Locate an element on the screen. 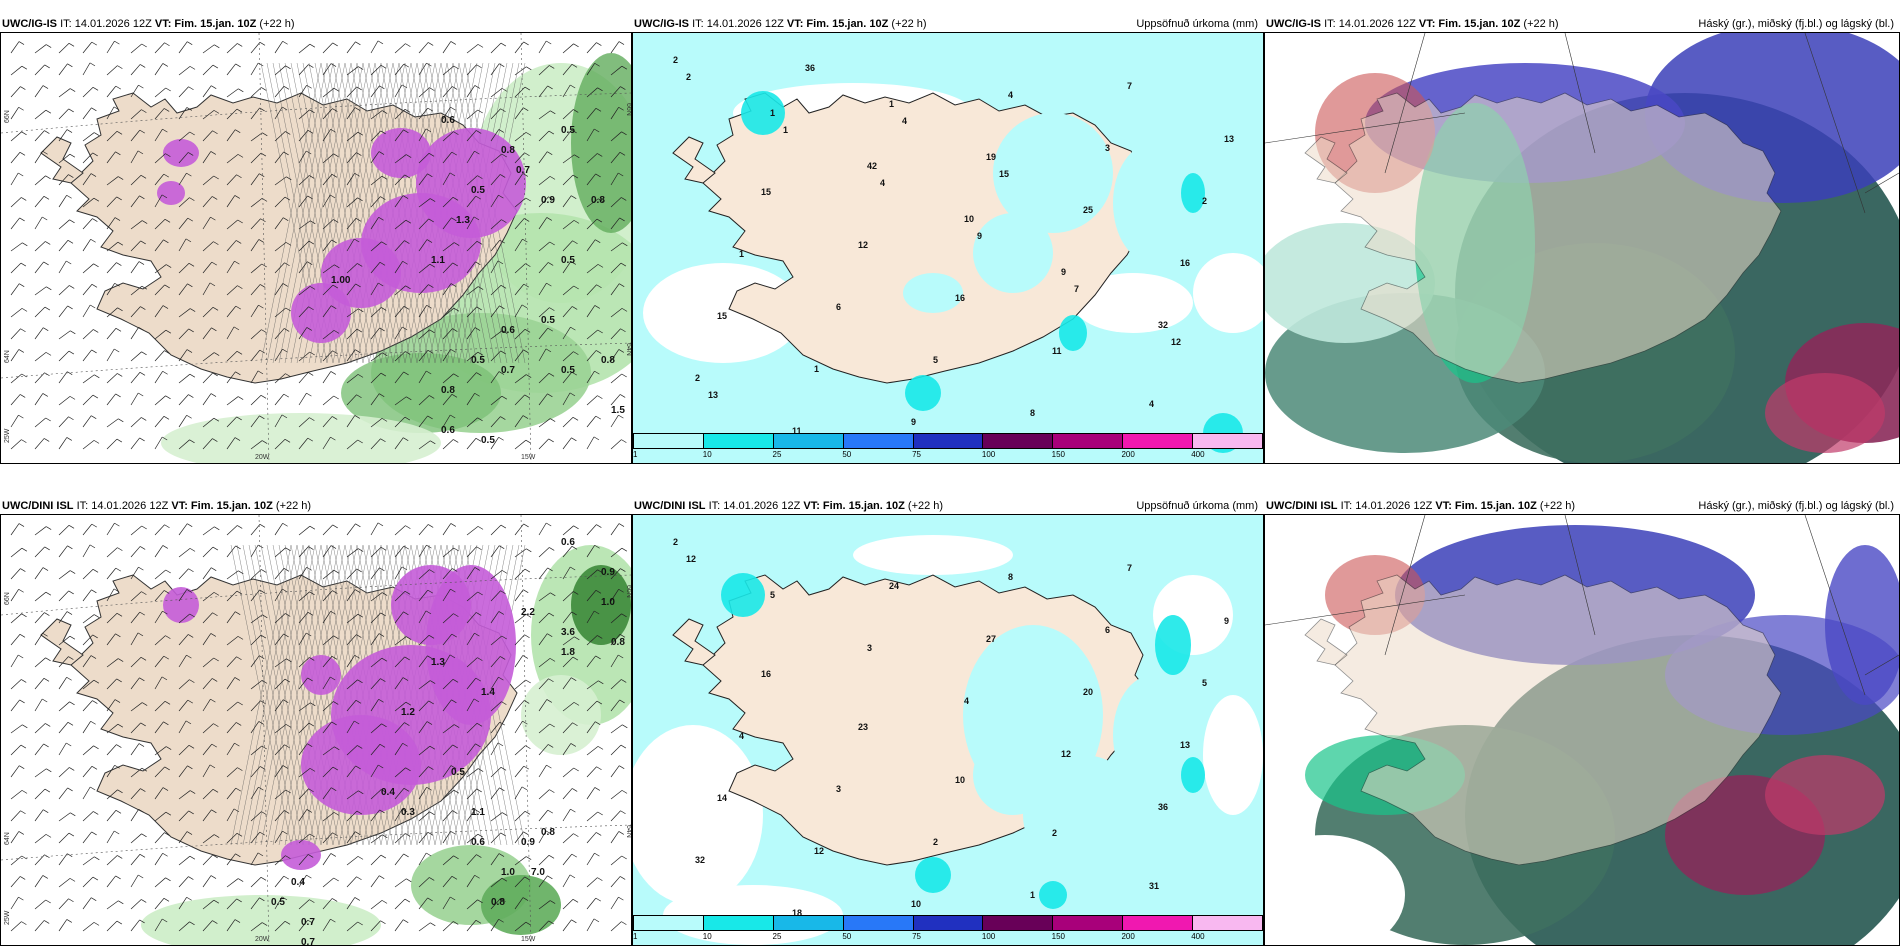 The height and width of the screenshot is (950, 1900). colorbar-tick-label: 100 is located at coordinates (988, 454).